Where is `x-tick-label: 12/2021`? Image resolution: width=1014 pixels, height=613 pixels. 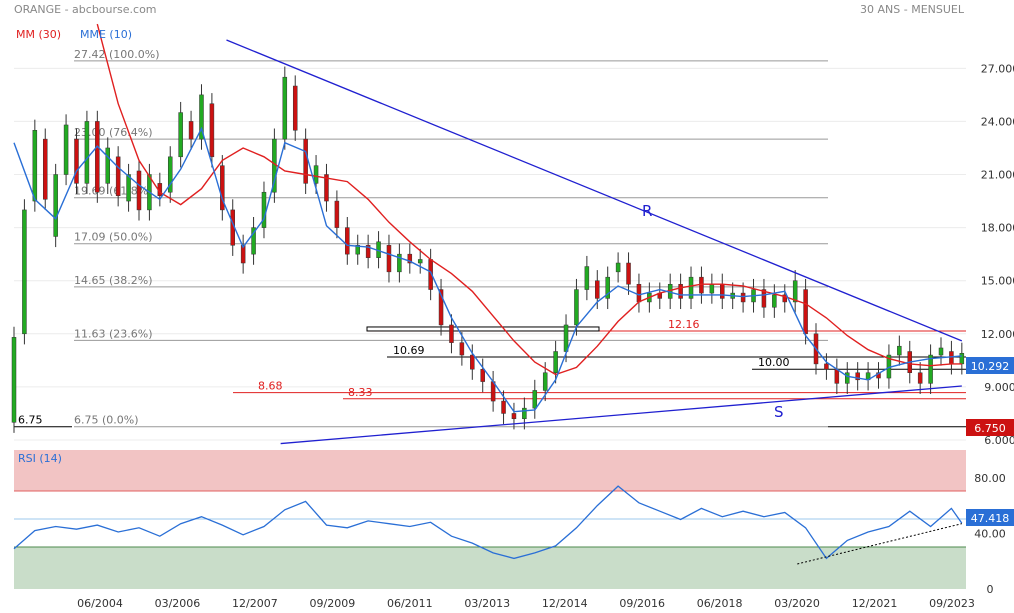
x-tick-label: 12/2021 is located at coordinates (875, 603).